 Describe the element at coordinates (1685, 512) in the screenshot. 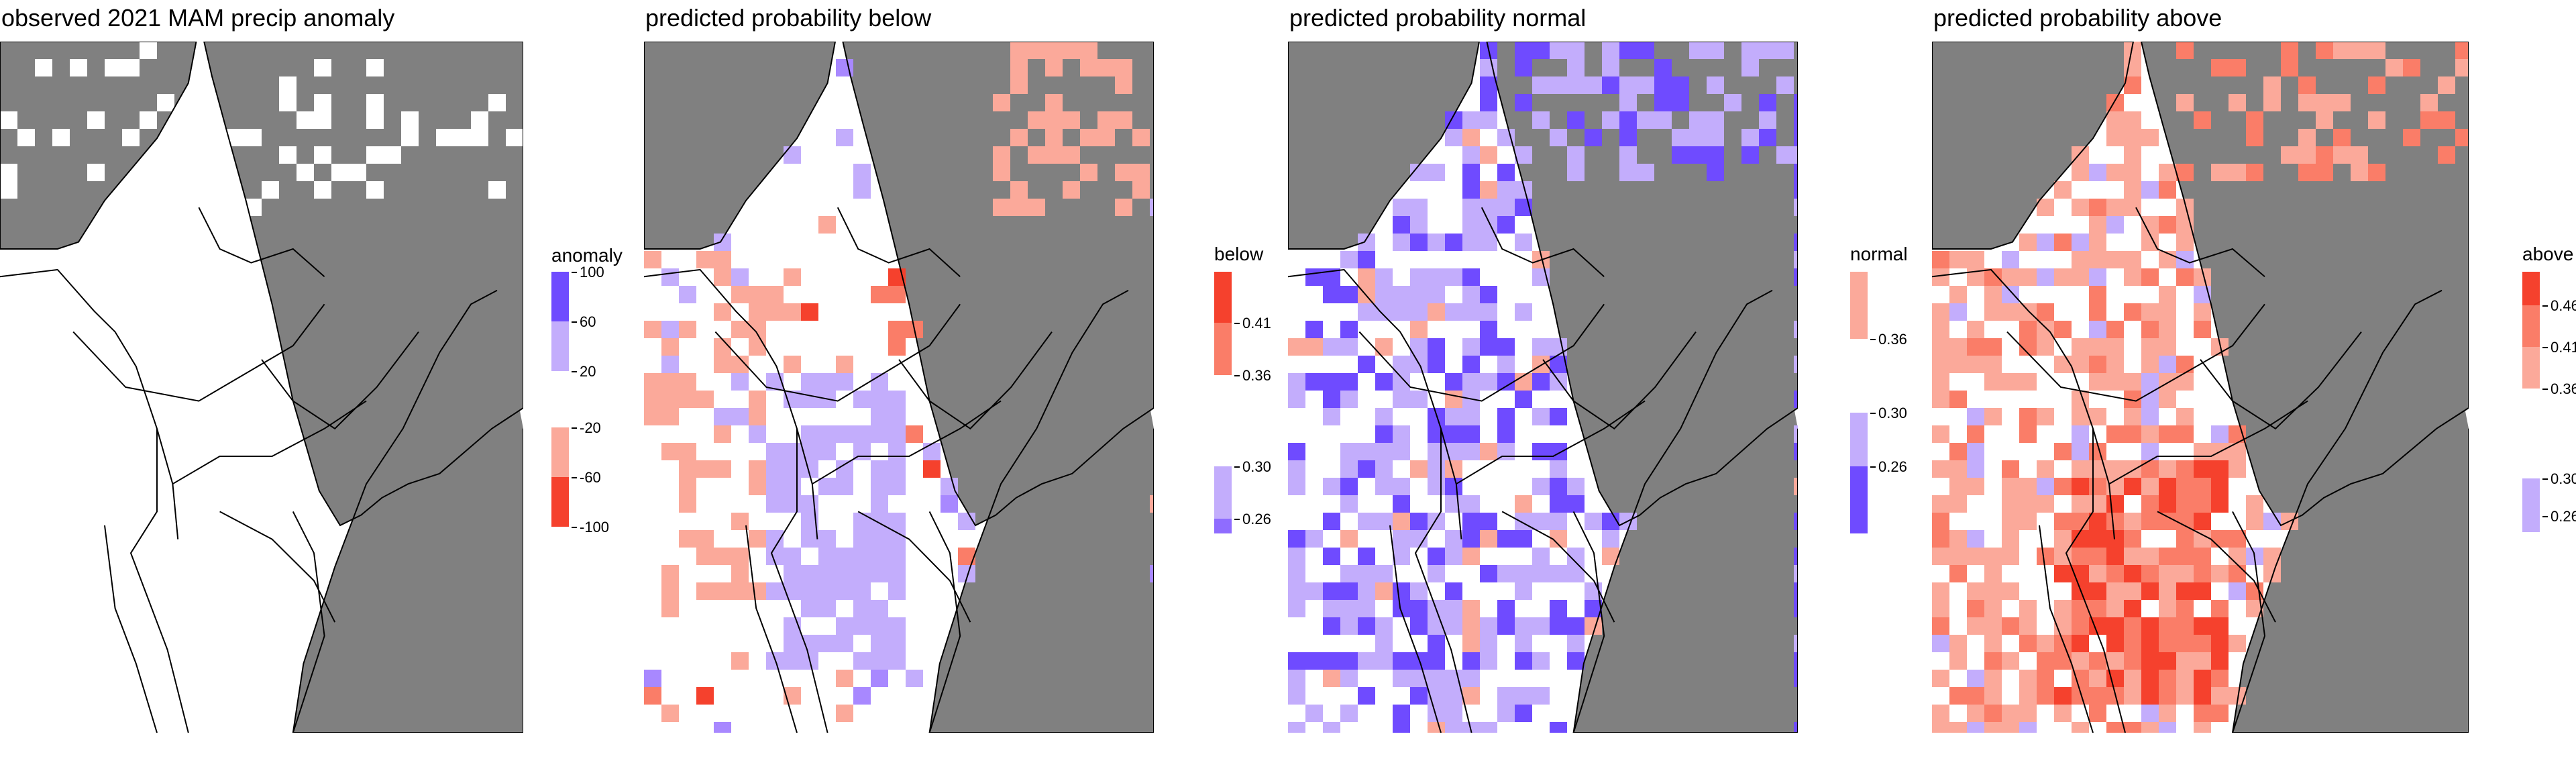

I see `ocean-mask` at that location.